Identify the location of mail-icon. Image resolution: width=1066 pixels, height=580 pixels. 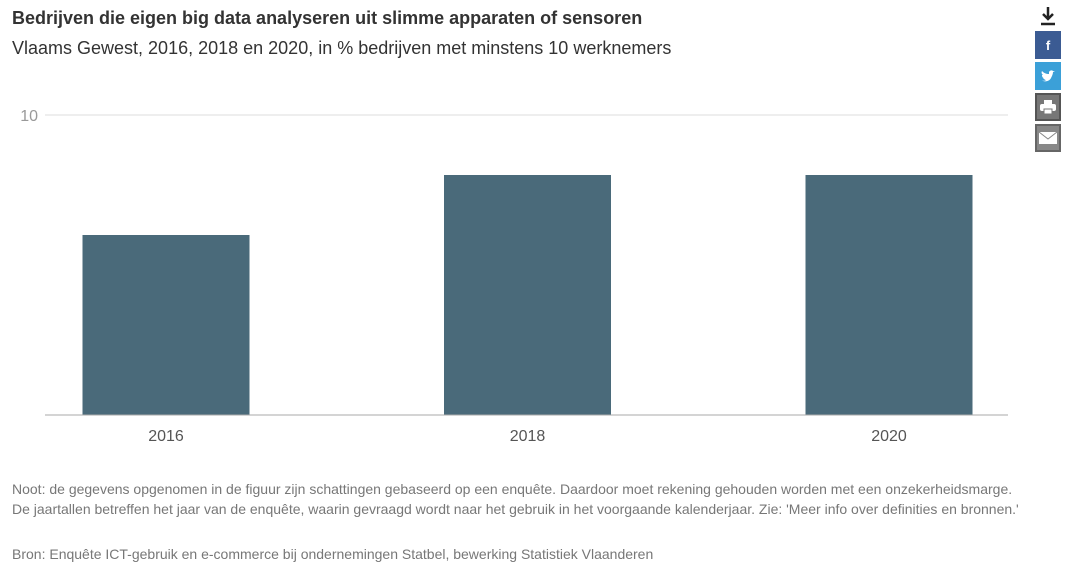
(1048, 137).